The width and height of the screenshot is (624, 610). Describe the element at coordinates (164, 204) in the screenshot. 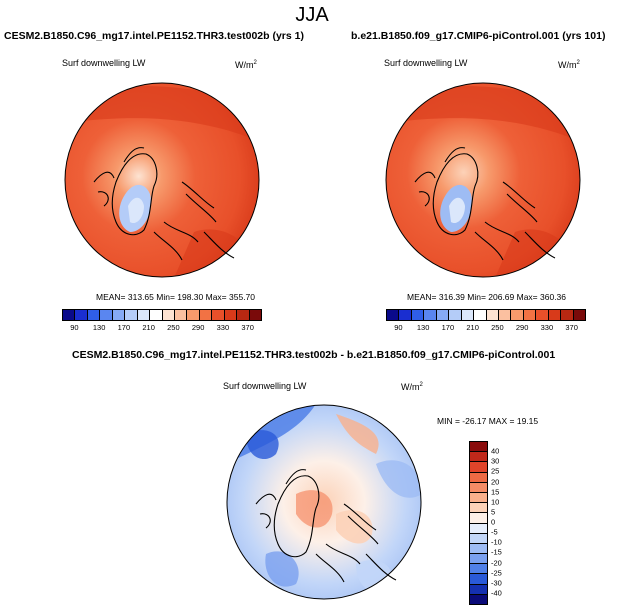

I see `panel-1-coastlines` at that location.